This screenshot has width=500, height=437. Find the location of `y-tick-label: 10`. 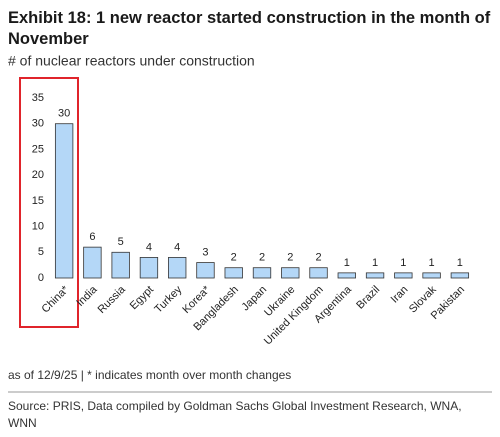

y-tick-label: 10 is located at coordinates (38, 226).